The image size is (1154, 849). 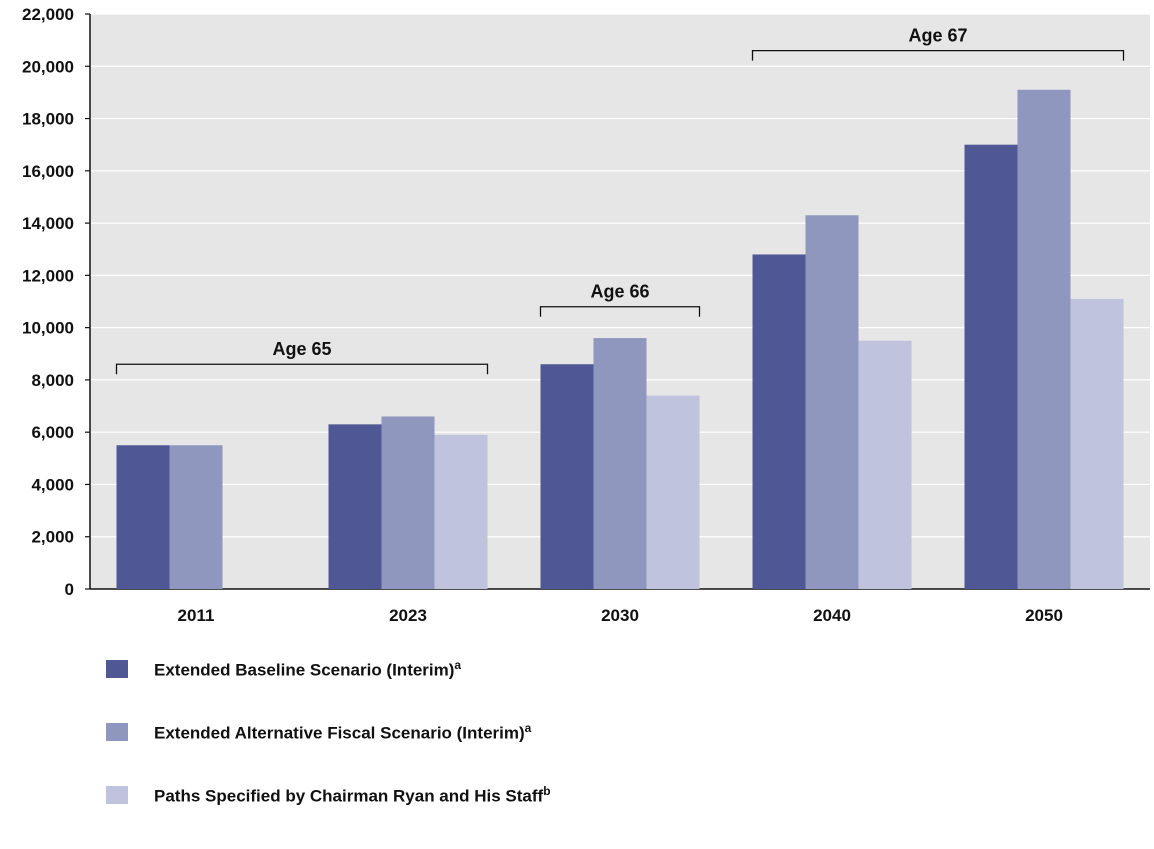 I want to click on bar-s1-2023, so click(x=408, y=502).